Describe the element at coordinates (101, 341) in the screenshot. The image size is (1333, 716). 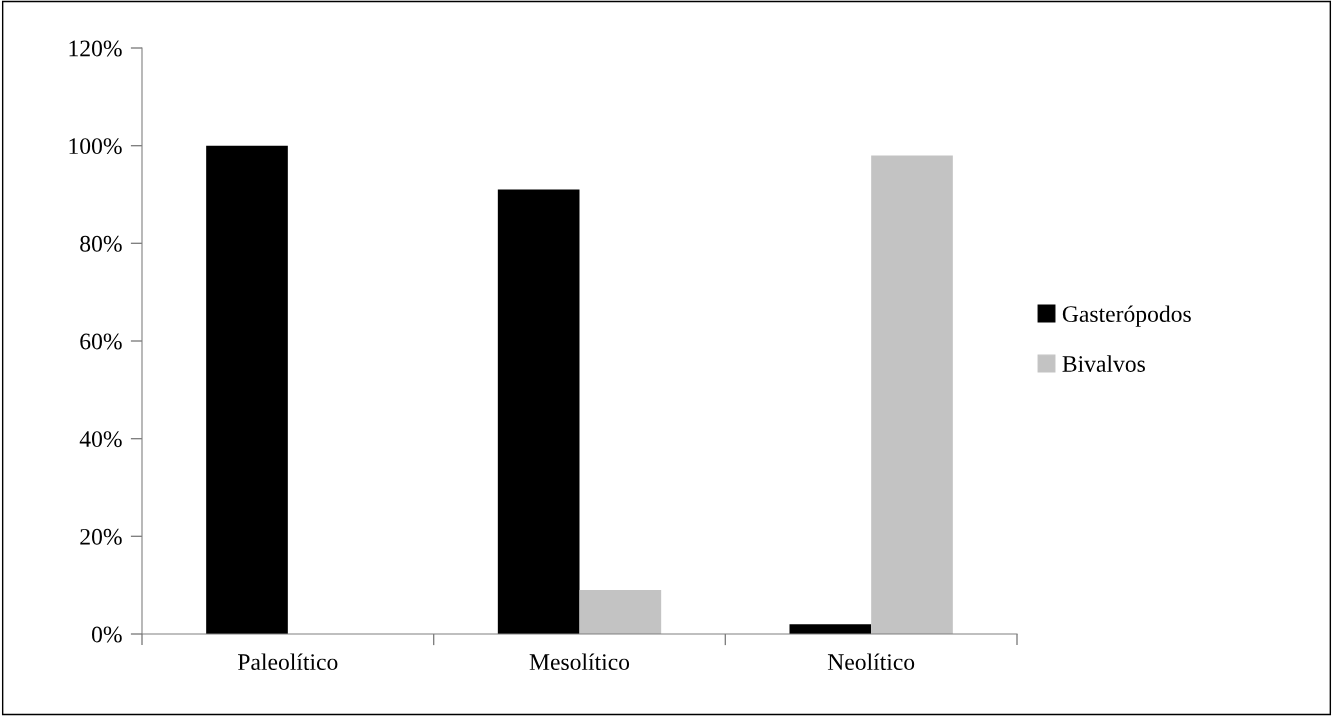
I see `y-tick-label: 60%` at that location.